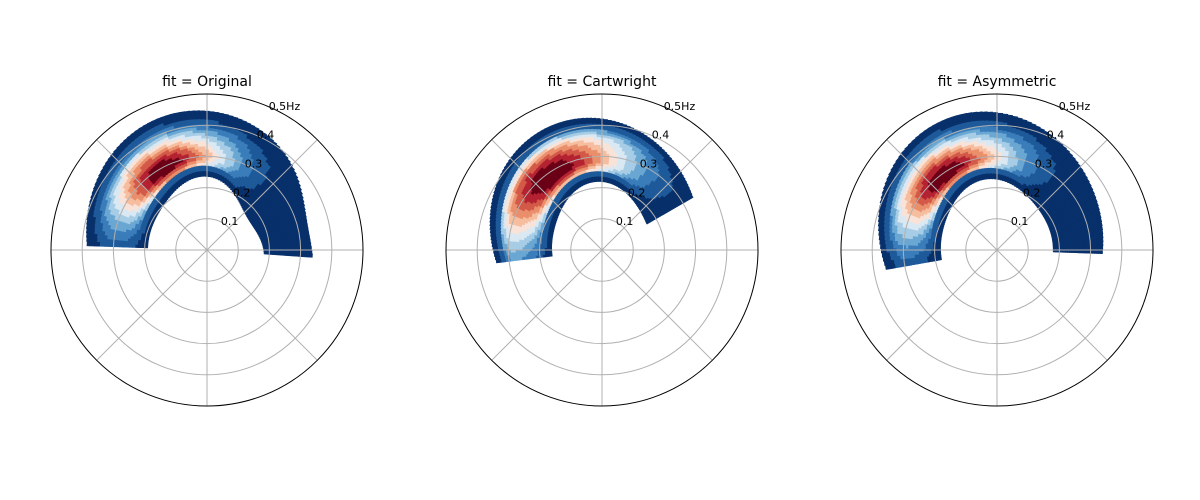 This screenshot has height=500, width=1200. What do you see at coordinates (602, 82) in the screenshot?
I see `chart-title: fit = Cartwright` at bounding box center [602, 82].